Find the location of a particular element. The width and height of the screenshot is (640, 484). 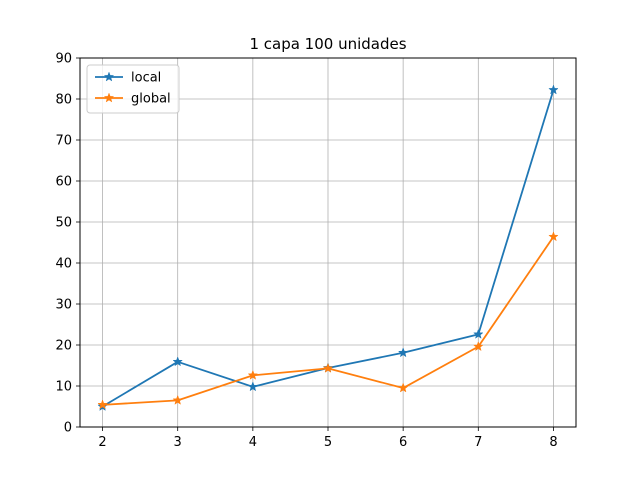

x-tick-label: 5 is located at coordinates (328, 442).